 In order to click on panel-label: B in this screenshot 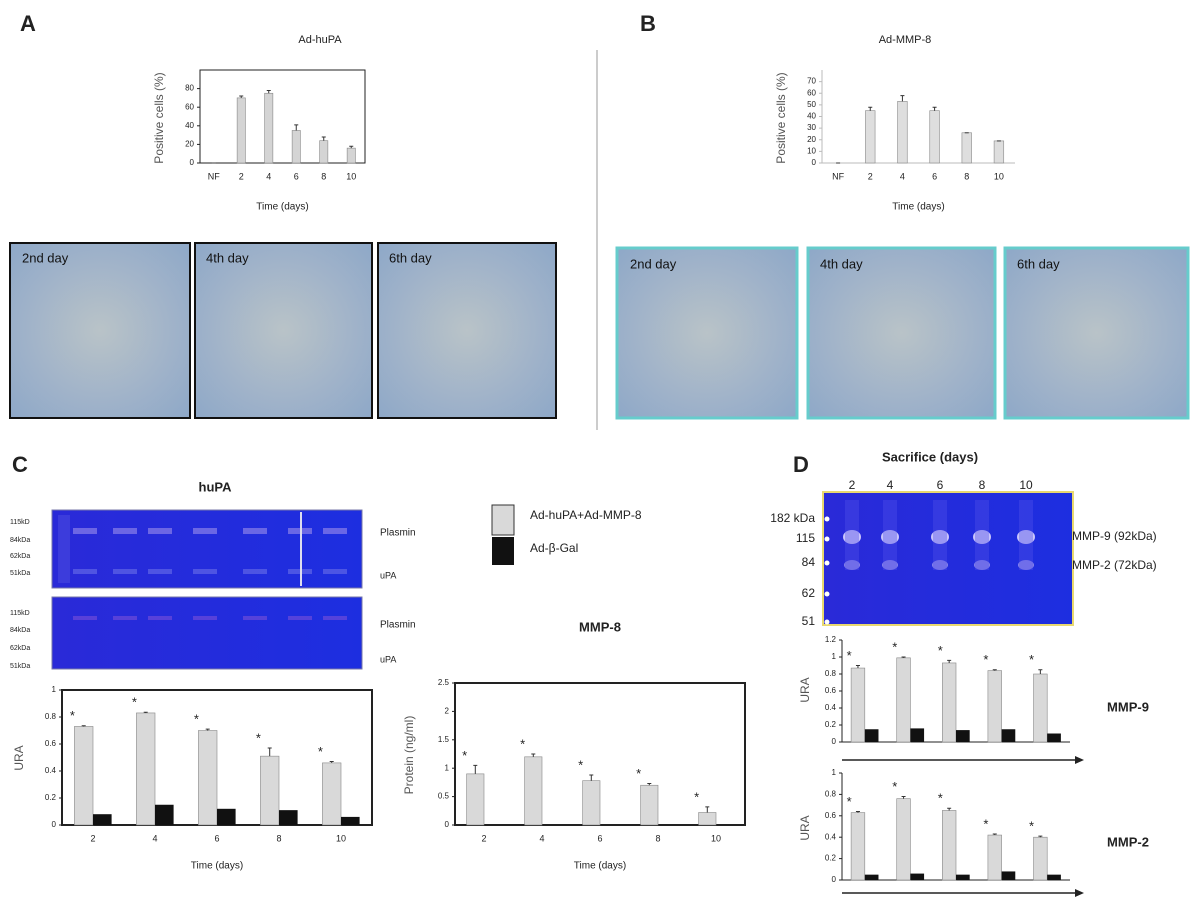, I will do `click(648, 23)`.